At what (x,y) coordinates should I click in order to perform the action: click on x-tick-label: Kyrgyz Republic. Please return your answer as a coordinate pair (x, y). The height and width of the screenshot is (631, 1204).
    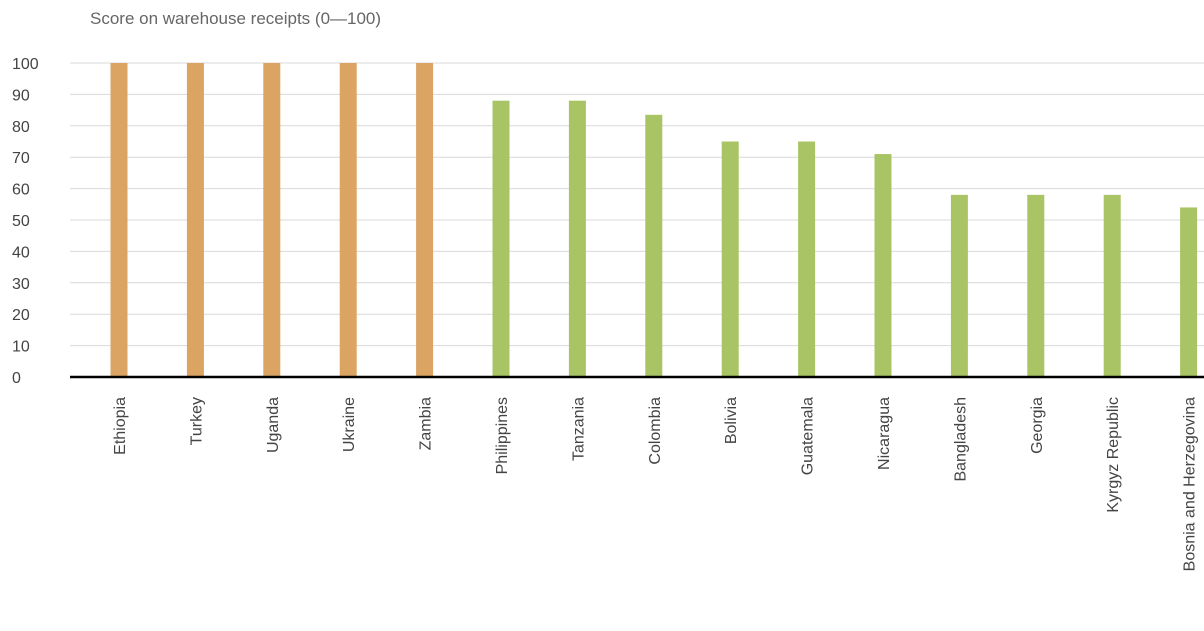
    Looking at the image, I should click on (1113, 455).